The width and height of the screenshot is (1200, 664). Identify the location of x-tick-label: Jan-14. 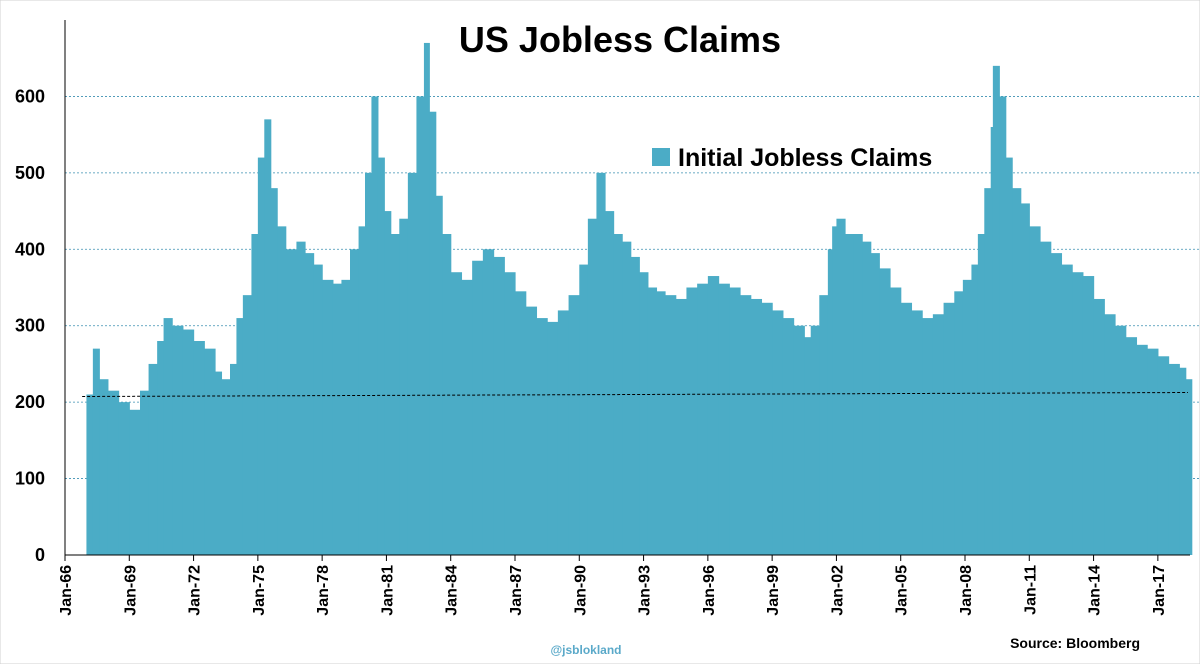
(1095, 590).